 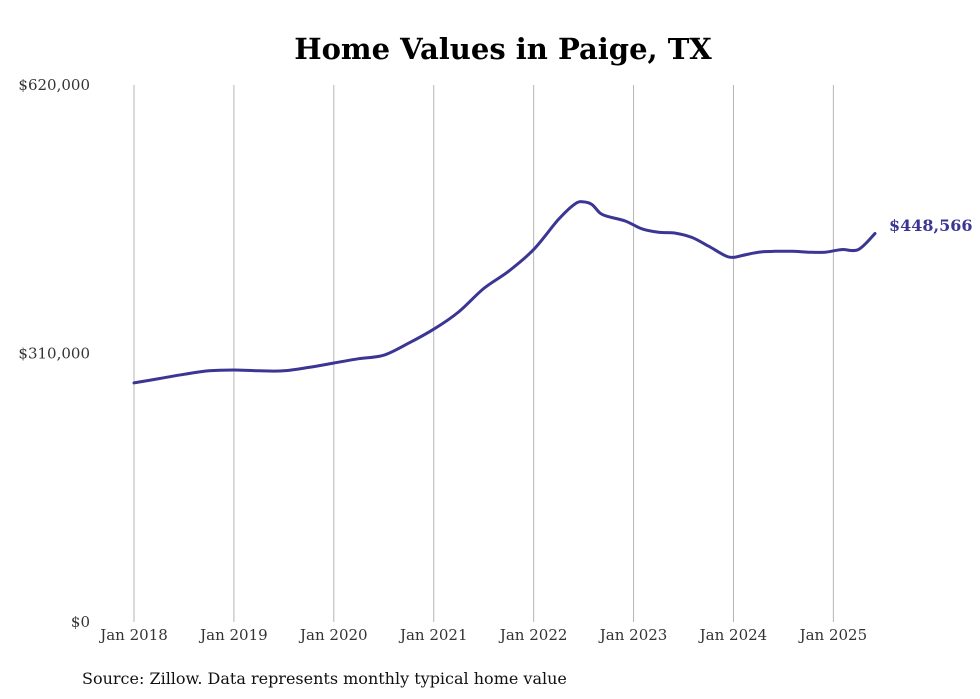 I want to click on chart-title: Home Values in Paige, TX, so click(x=503, y=49).